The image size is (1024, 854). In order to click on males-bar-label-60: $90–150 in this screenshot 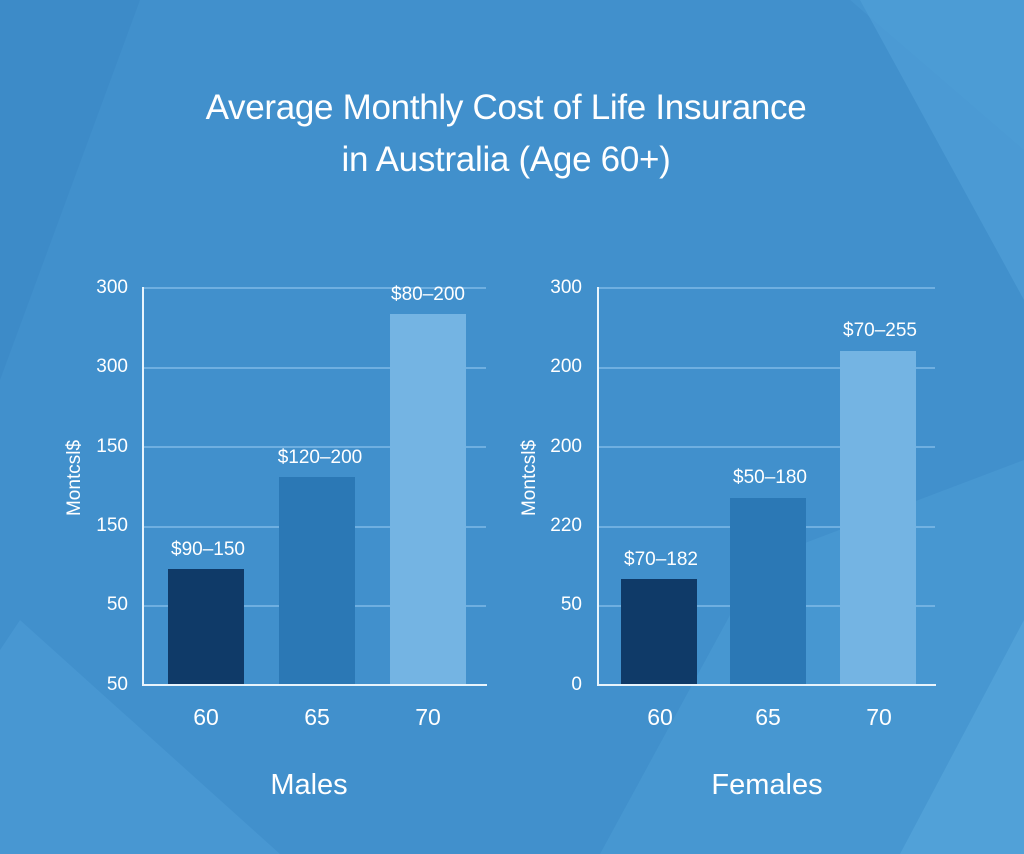, I will do `click(208, 549)`.